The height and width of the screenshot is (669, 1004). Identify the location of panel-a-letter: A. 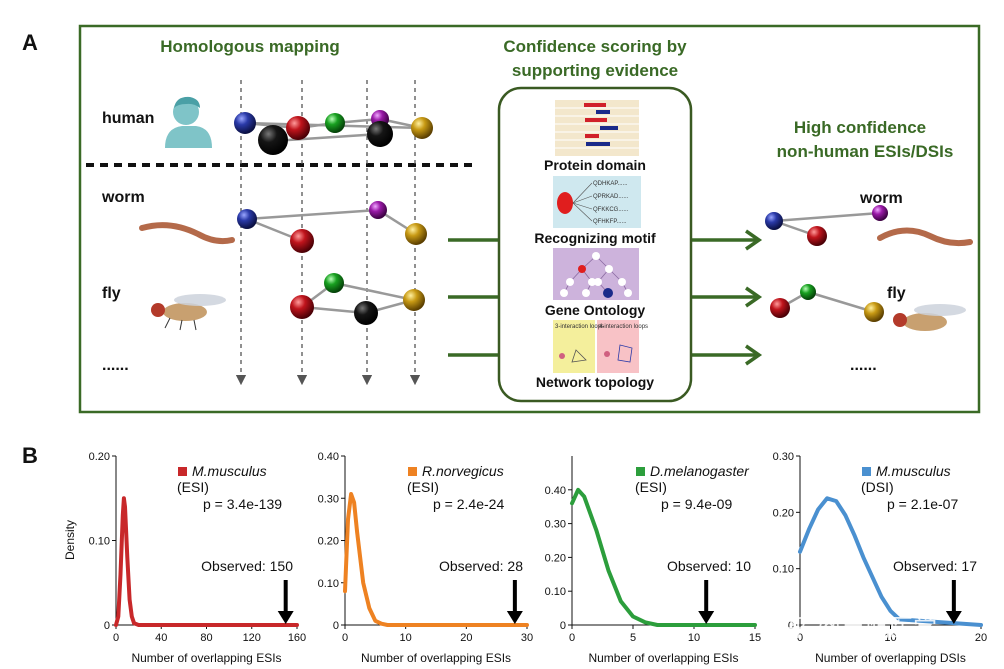
(30, 42).